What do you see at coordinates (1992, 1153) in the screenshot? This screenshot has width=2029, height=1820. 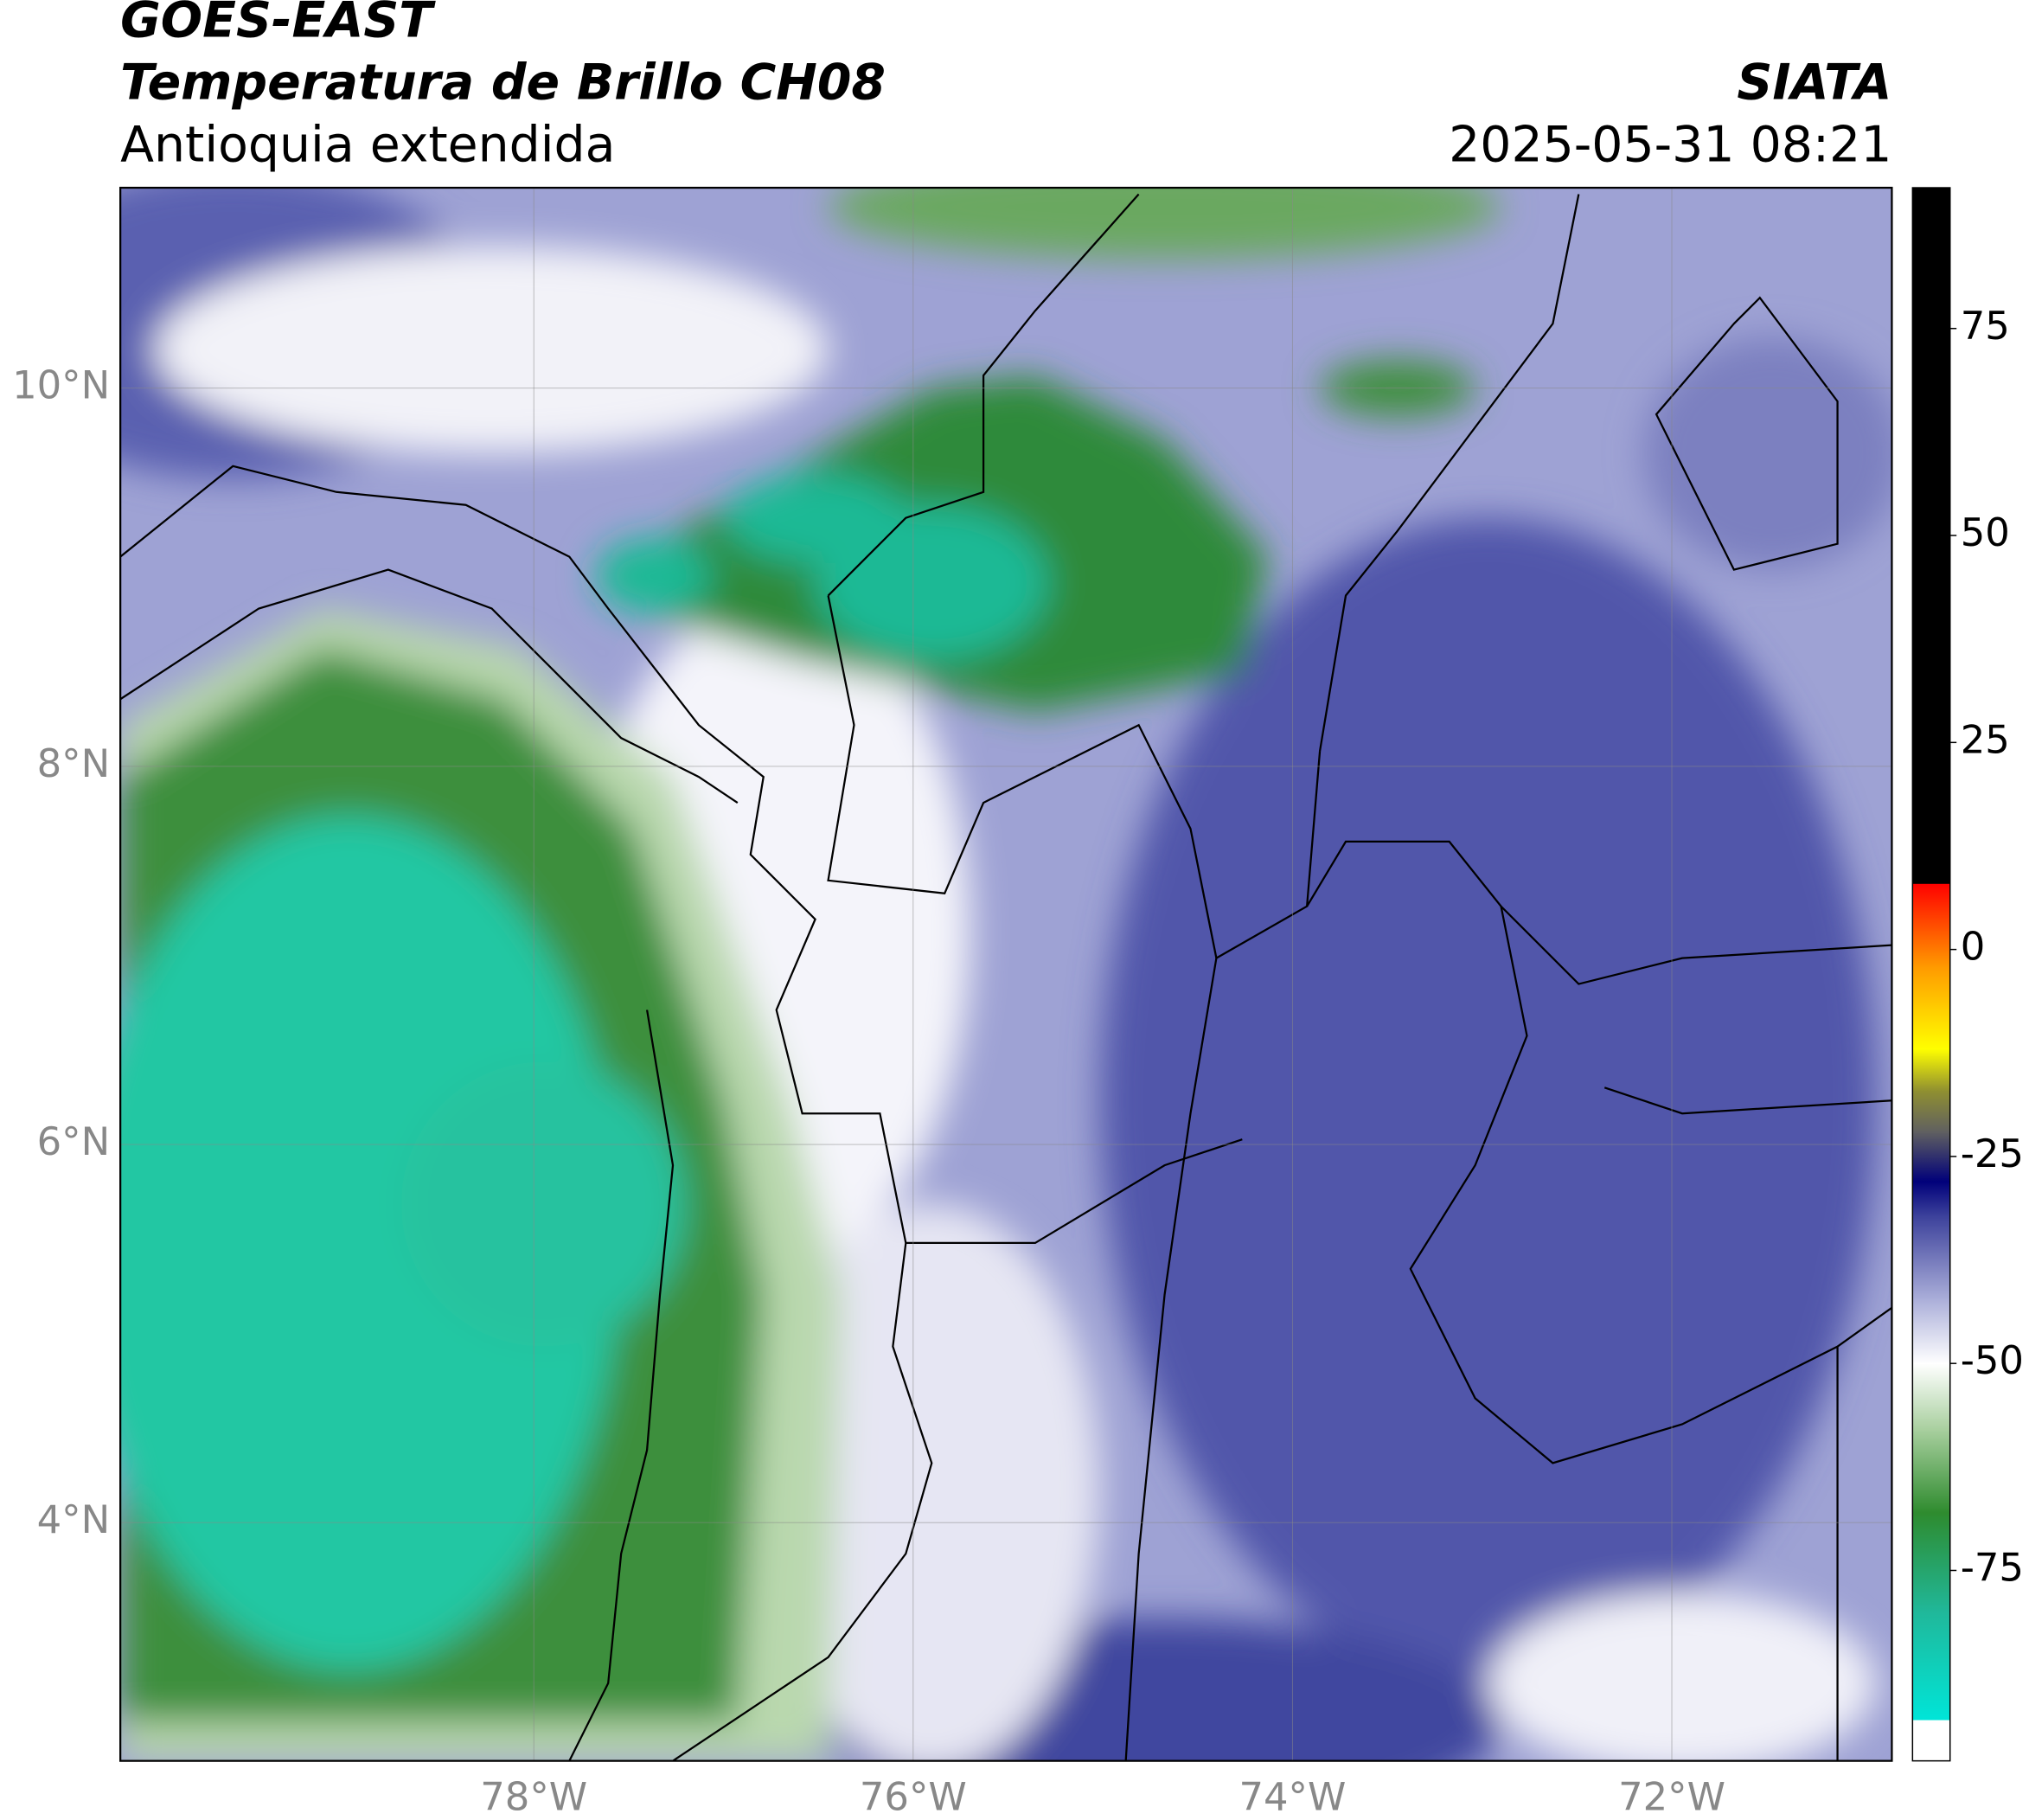 I see `colorbar-tick-label: -25` at bounding box center [1992, 1153].